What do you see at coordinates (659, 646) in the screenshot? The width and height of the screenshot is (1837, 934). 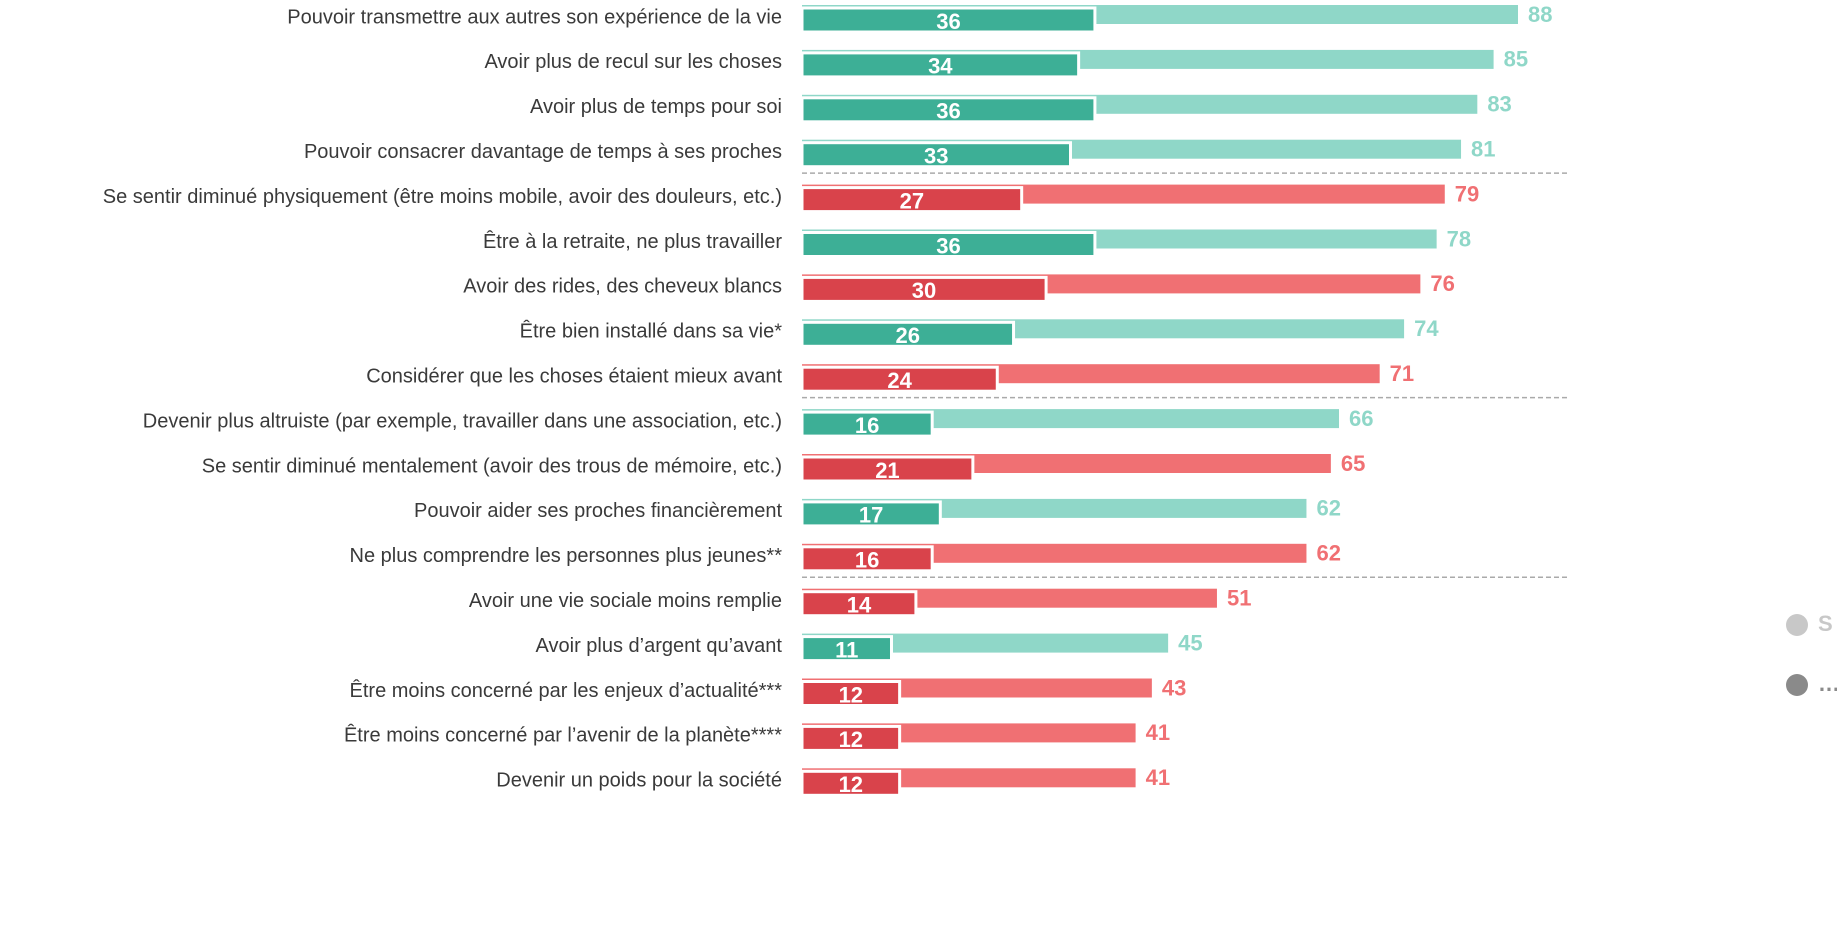 I see `category-label: Avoir plus d’argent qu’avant` at bounding box center [659, 646].